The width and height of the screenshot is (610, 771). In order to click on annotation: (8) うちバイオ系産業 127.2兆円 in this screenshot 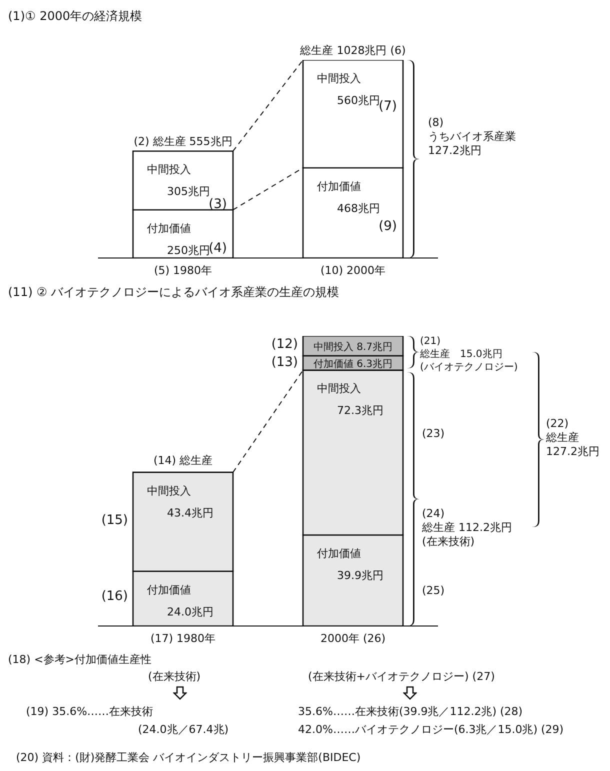, I will do `click(472, 136)`.